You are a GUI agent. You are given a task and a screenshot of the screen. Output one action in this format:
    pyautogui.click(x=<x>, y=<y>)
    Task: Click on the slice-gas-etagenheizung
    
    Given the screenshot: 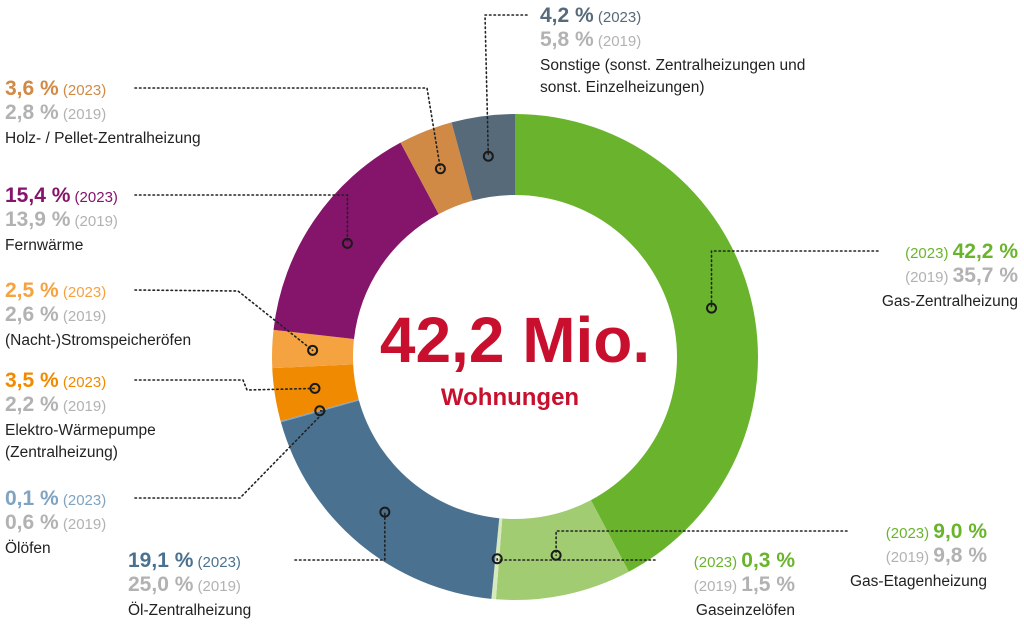 What is the action you would take?
    pyautogui.click(x=562, y=550)
    